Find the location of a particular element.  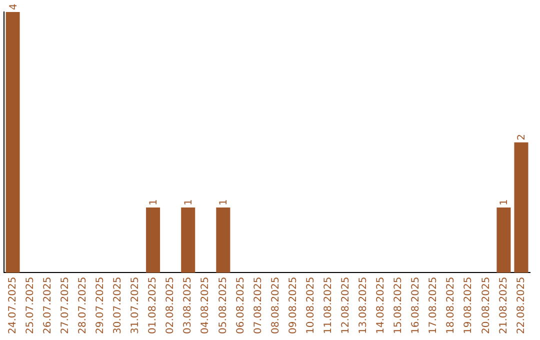

x-tick-label: 01.08.2025 is located at coordinates (153, 305).